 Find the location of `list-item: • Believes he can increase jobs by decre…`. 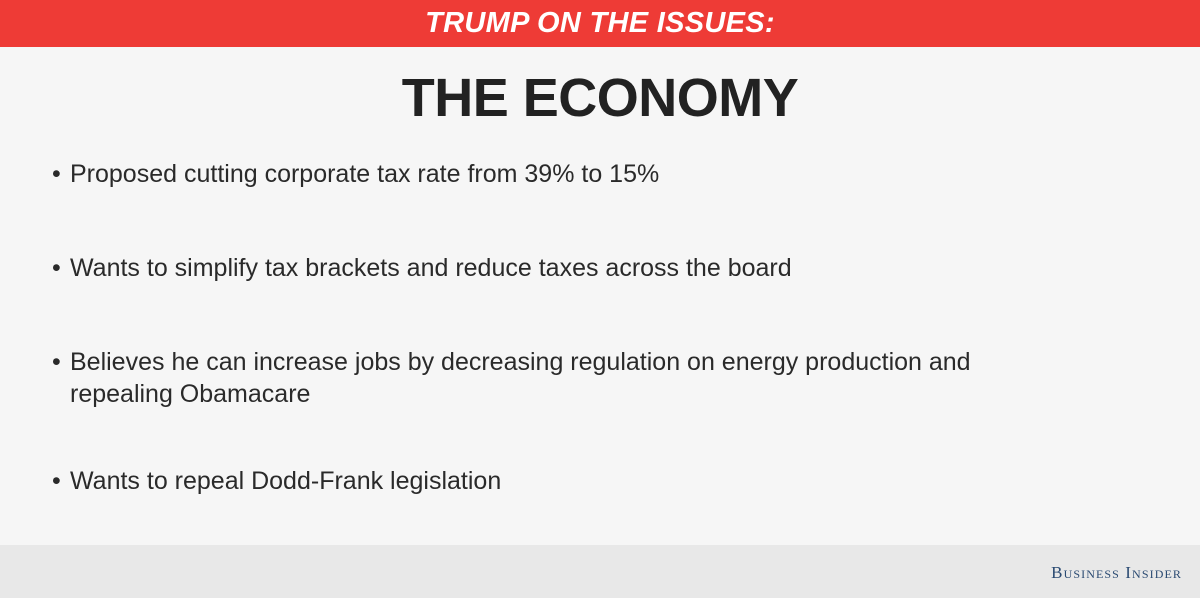

list-item: • Believes he can increase jobs by decre… is located at coordinates (552, 378).